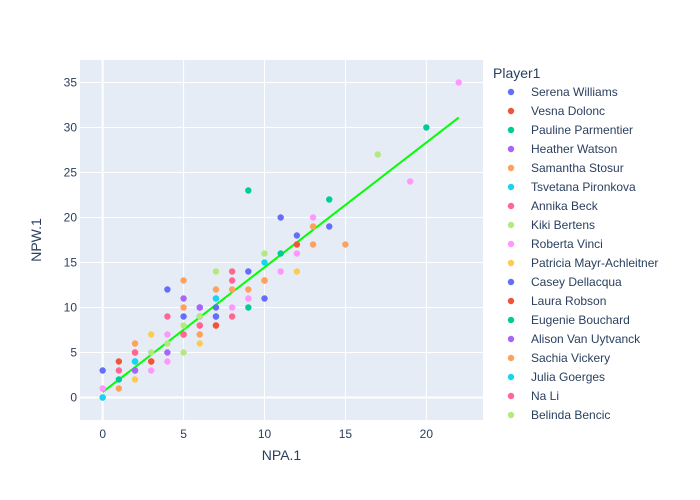  I want to click on y-tick-label: 5, so click(73, 353).